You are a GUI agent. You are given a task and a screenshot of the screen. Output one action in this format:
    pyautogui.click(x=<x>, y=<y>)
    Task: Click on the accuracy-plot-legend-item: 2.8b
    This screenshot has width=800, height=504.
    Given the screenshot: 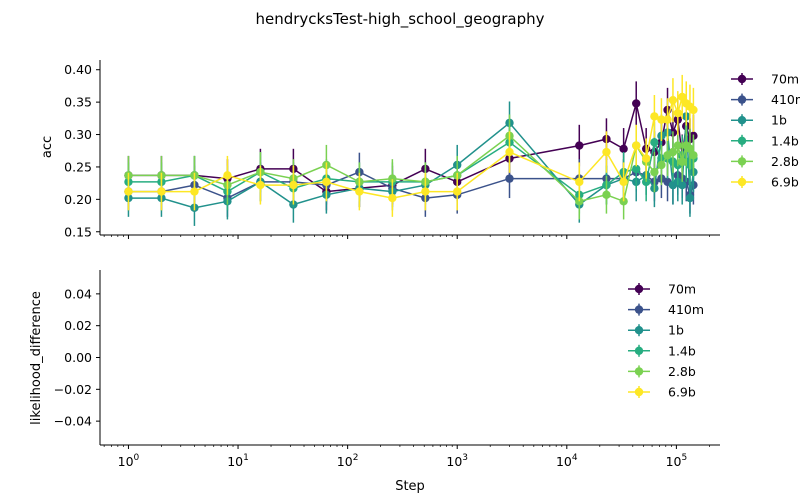 What is the action you would take?
    pyautogui.click(x=765, y=161)
    